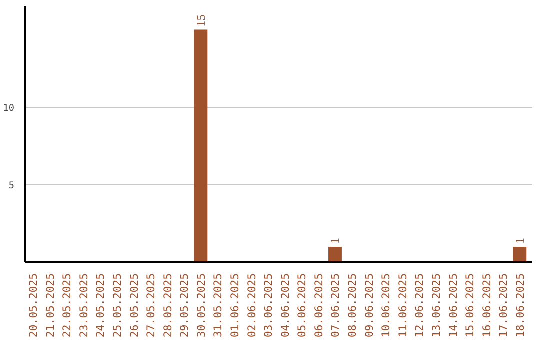  What do you see at coordinates (235, 306) in the screenshot?
I see `x-tick-label: 01.06.2025` at bounding box center [235, 306].